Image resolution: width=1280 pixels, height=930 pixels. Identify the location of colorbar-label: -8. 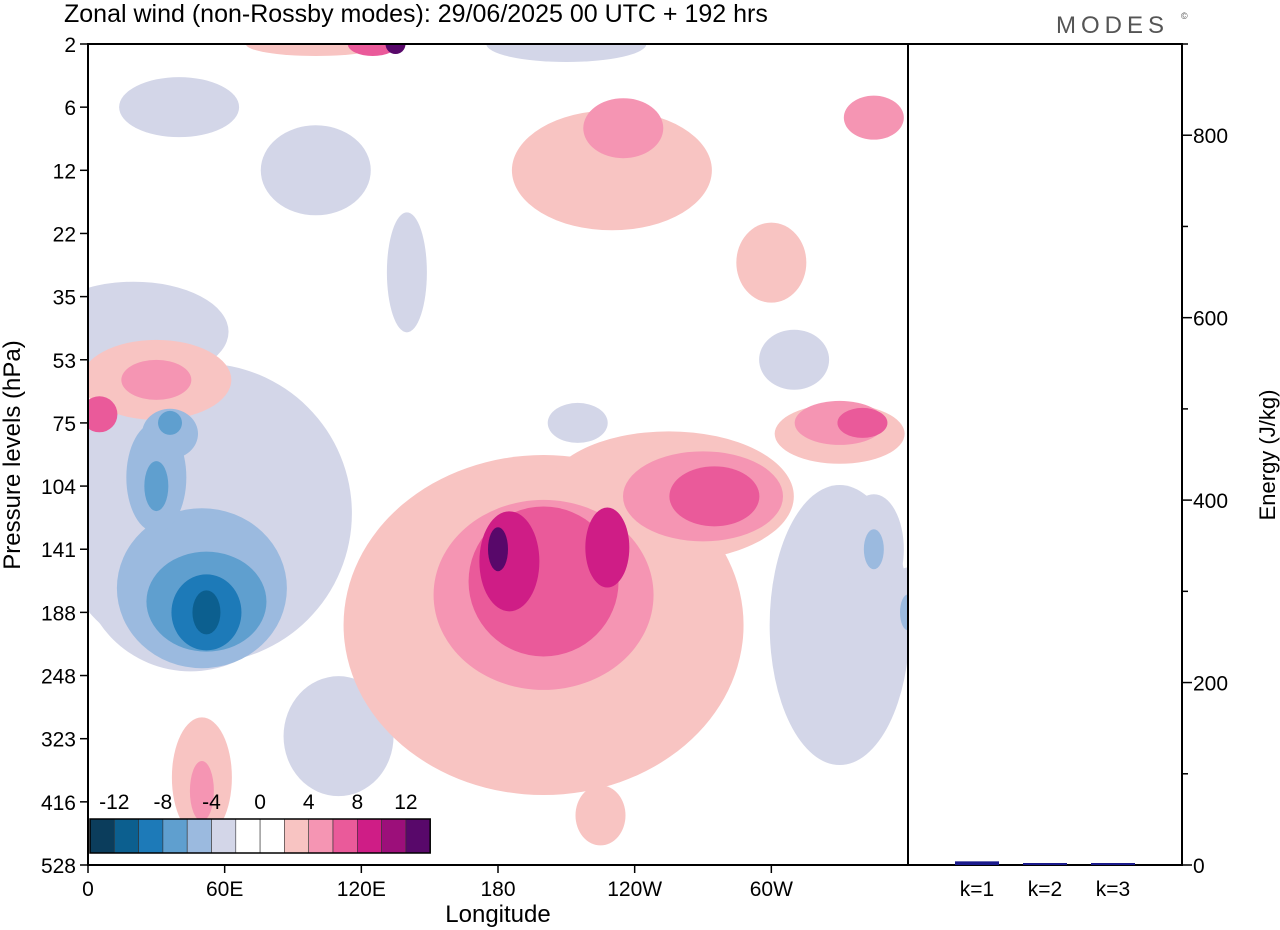
(163, 802).